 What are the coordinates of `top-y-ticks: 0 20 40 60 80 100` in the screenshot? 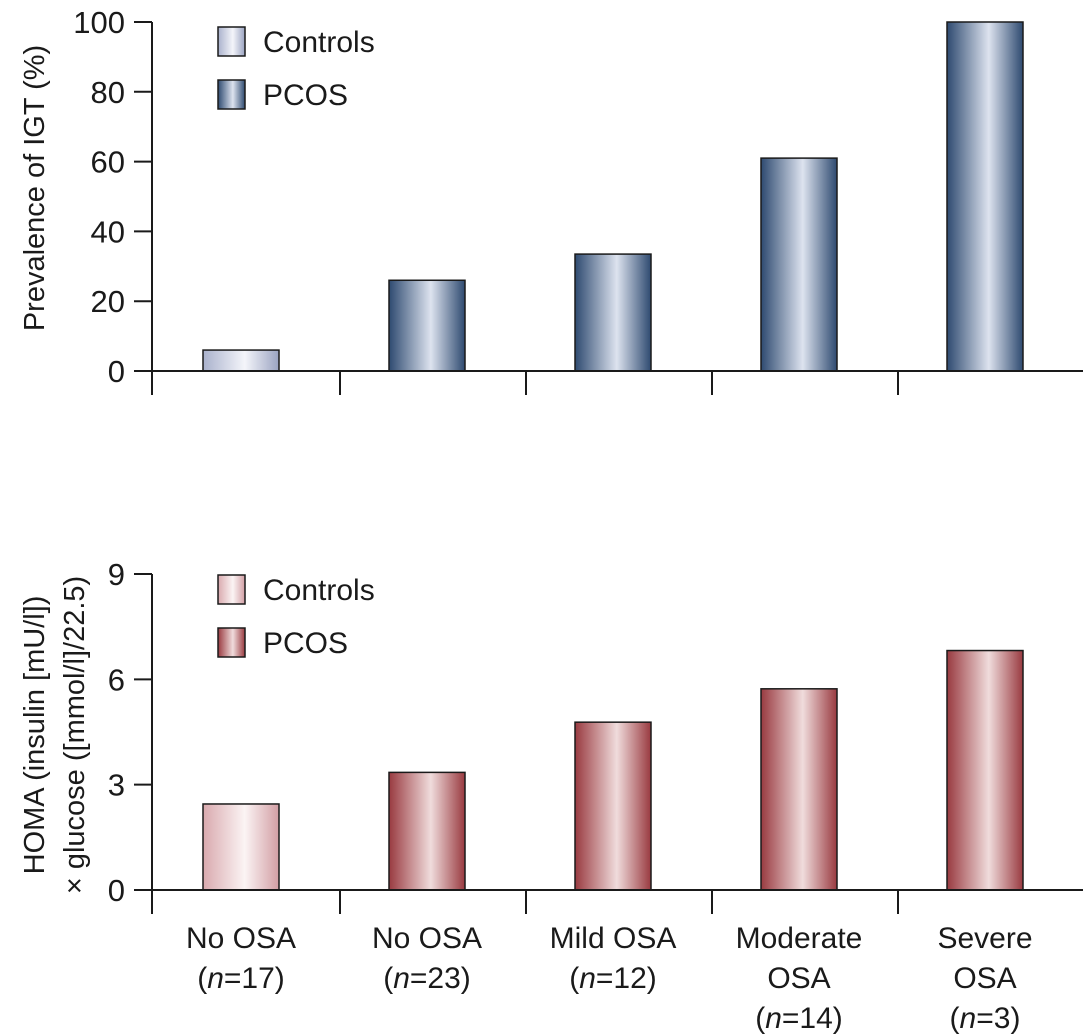 It's located at (112, 197).